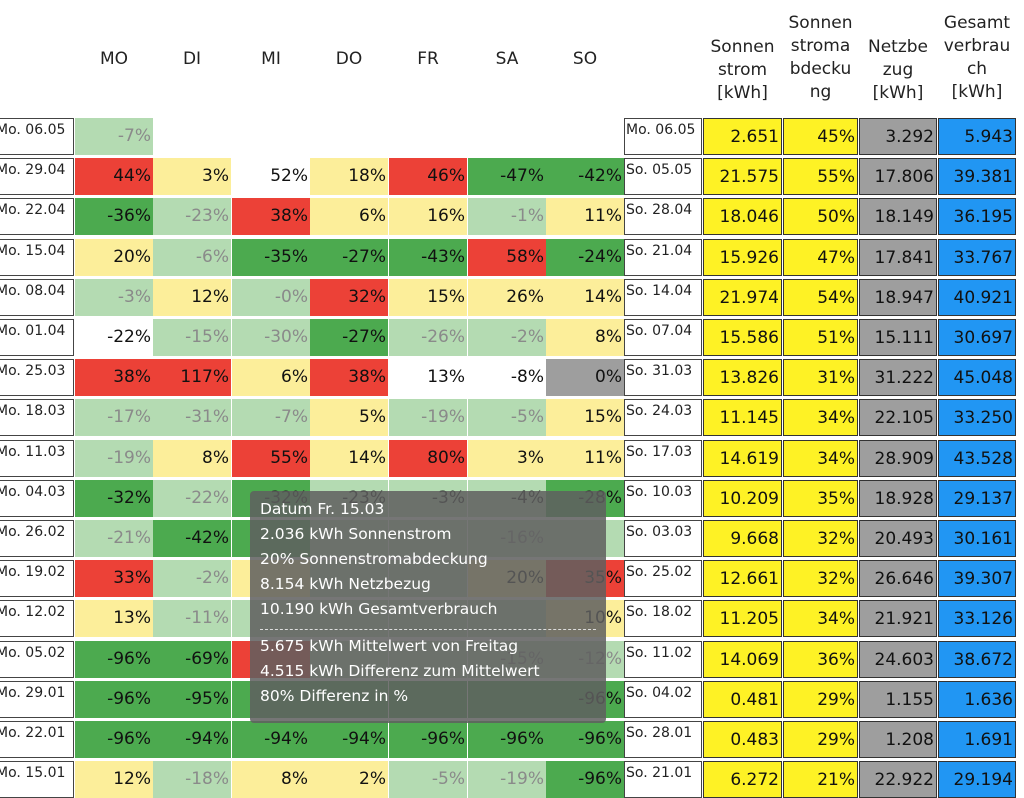 The height and width of the screenshot is (798, 1024). Describe the element at coordinates (820, 257) in the screenshot. I see `summary-cell-coverage: 47%` at that location.